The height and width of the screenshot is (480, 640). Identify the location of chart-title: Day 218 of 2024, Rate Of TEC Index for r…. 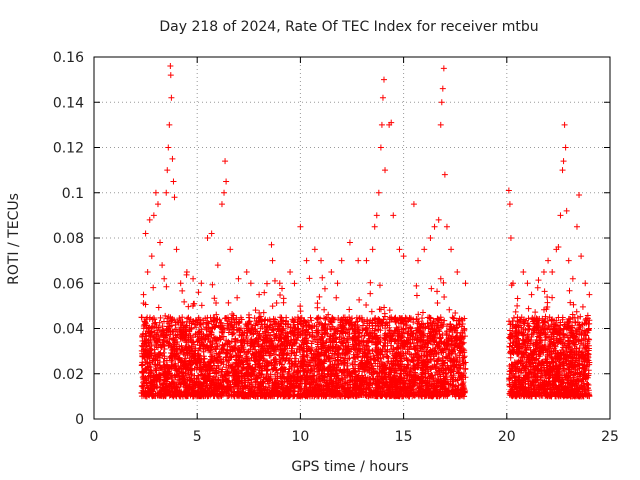
(348, 27).